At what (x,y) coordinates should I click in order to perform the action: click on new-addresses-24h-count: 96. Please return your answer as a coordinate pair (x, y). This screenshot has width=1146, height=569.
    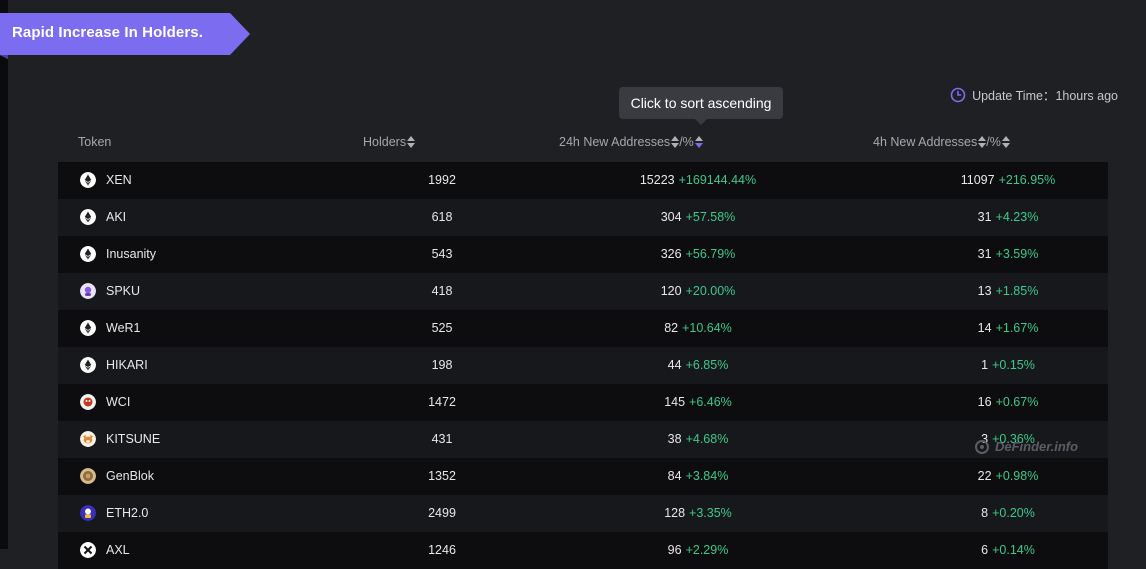
    Looking at the image, I should click on (674, 550).